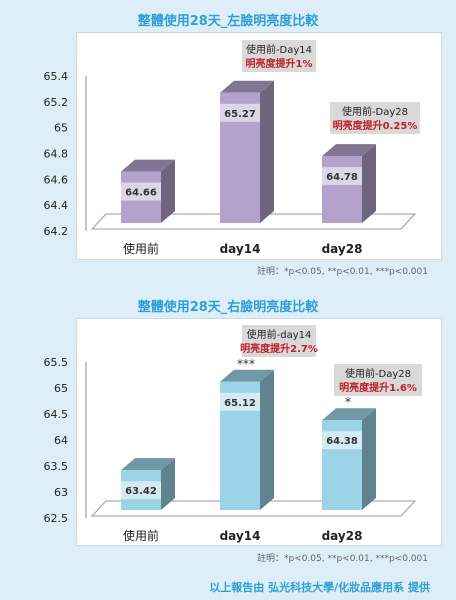 This screenshot has width=456, height=600. I want to click on significance-note-right: 註明：*p<0.05, **p<0.01, ***p<0.001, so click(342, 559).